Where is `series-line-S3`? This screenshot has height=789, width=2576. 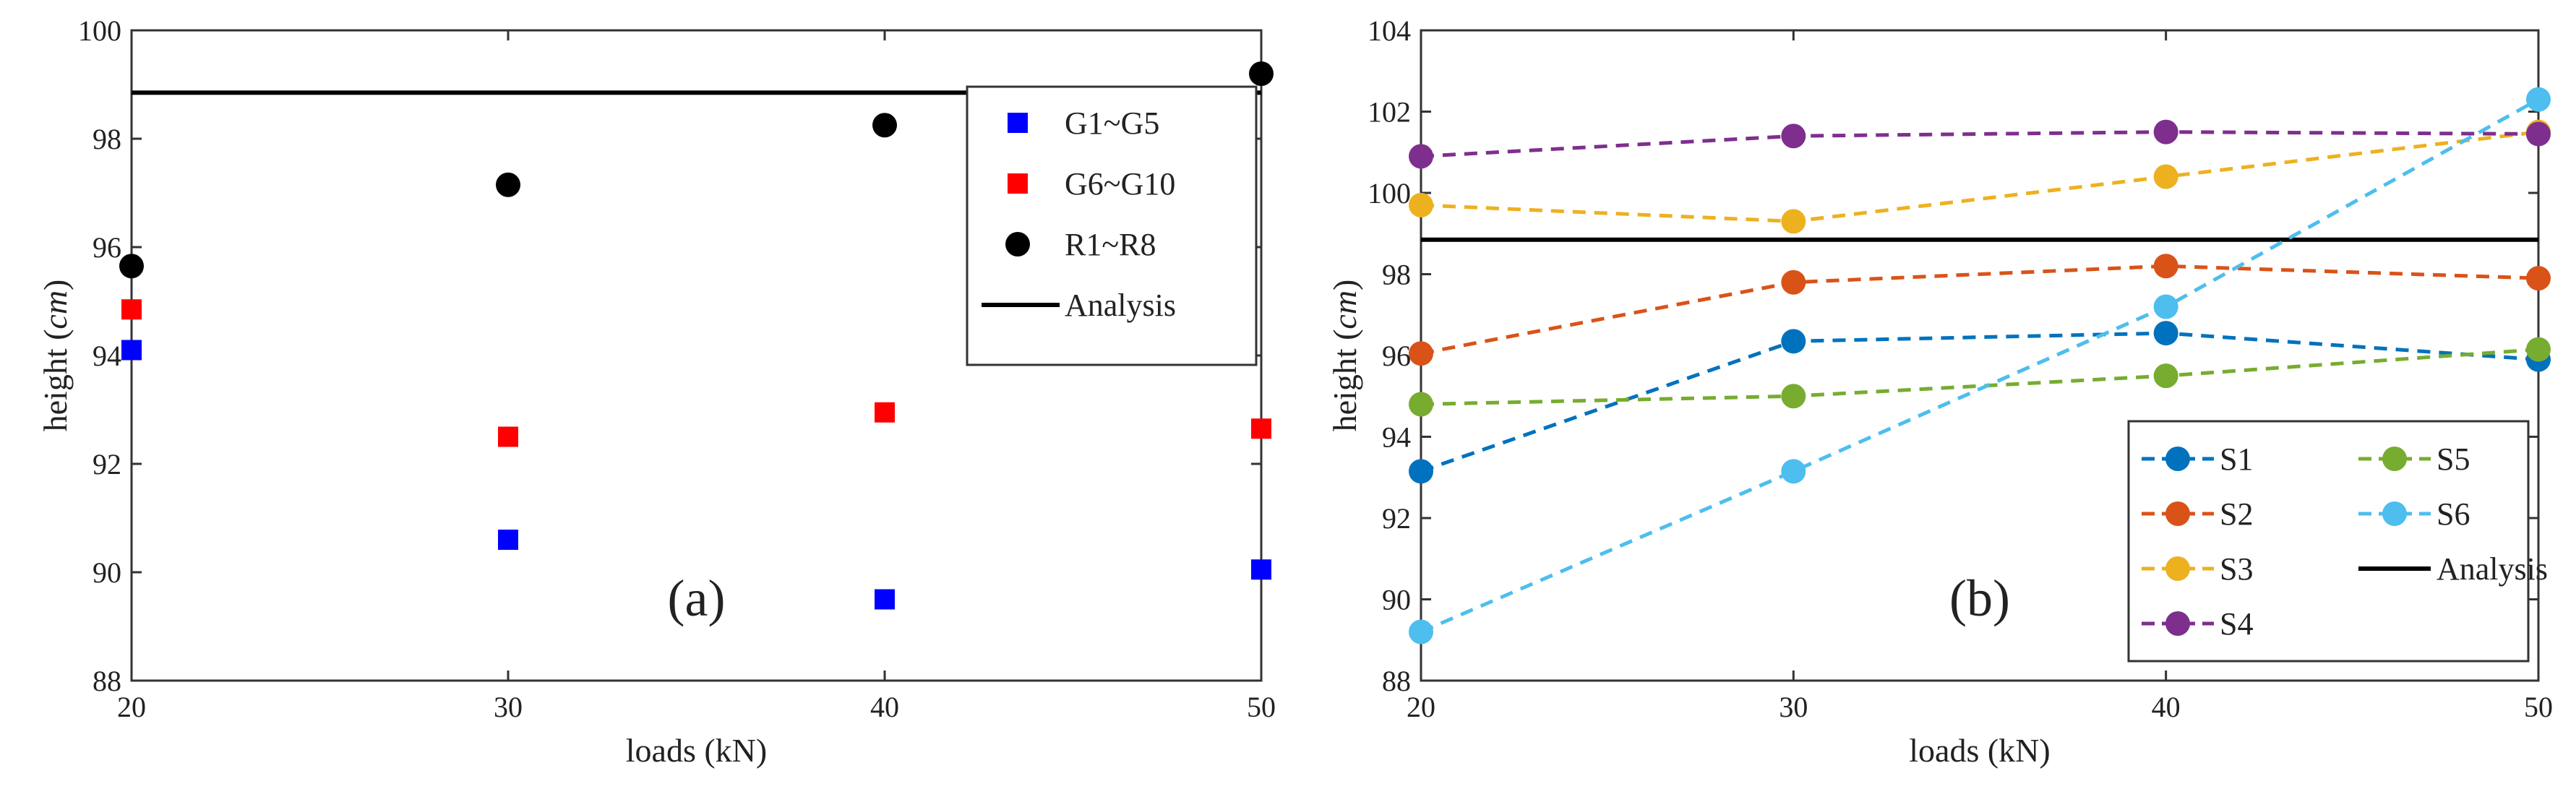
series-line-S3 is located at coordinates (1980, 176).